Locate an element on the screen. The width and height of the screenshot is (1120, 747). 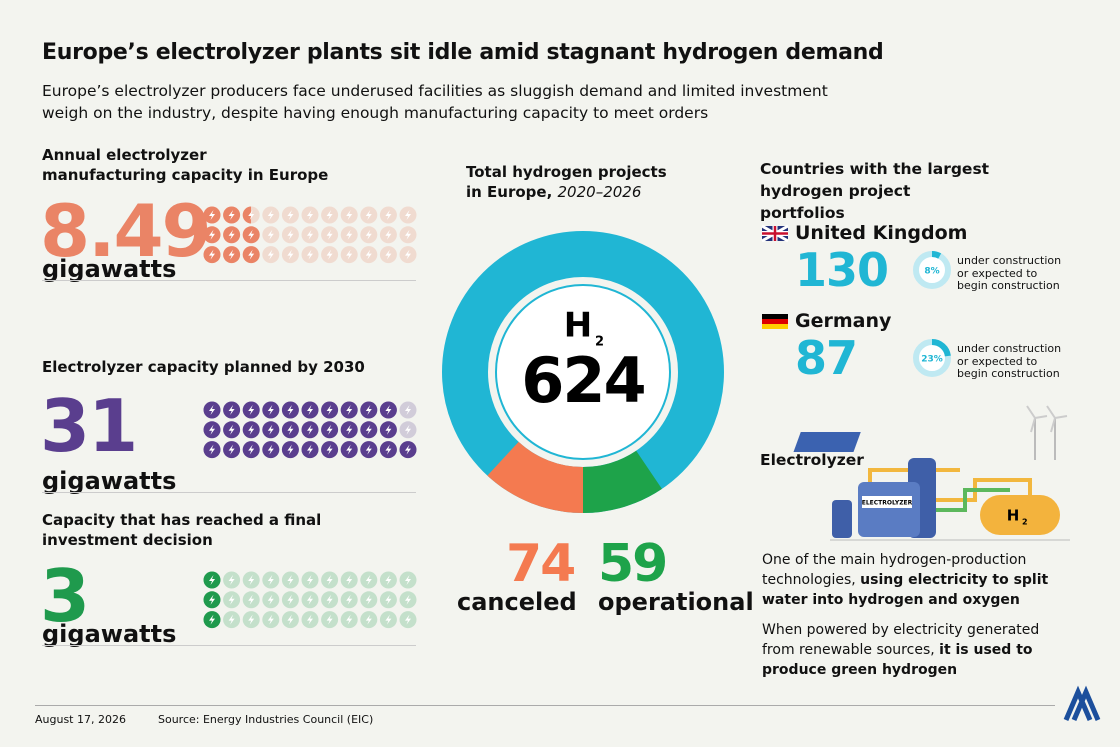
electrolyzer is located at coordinates (889, 509).